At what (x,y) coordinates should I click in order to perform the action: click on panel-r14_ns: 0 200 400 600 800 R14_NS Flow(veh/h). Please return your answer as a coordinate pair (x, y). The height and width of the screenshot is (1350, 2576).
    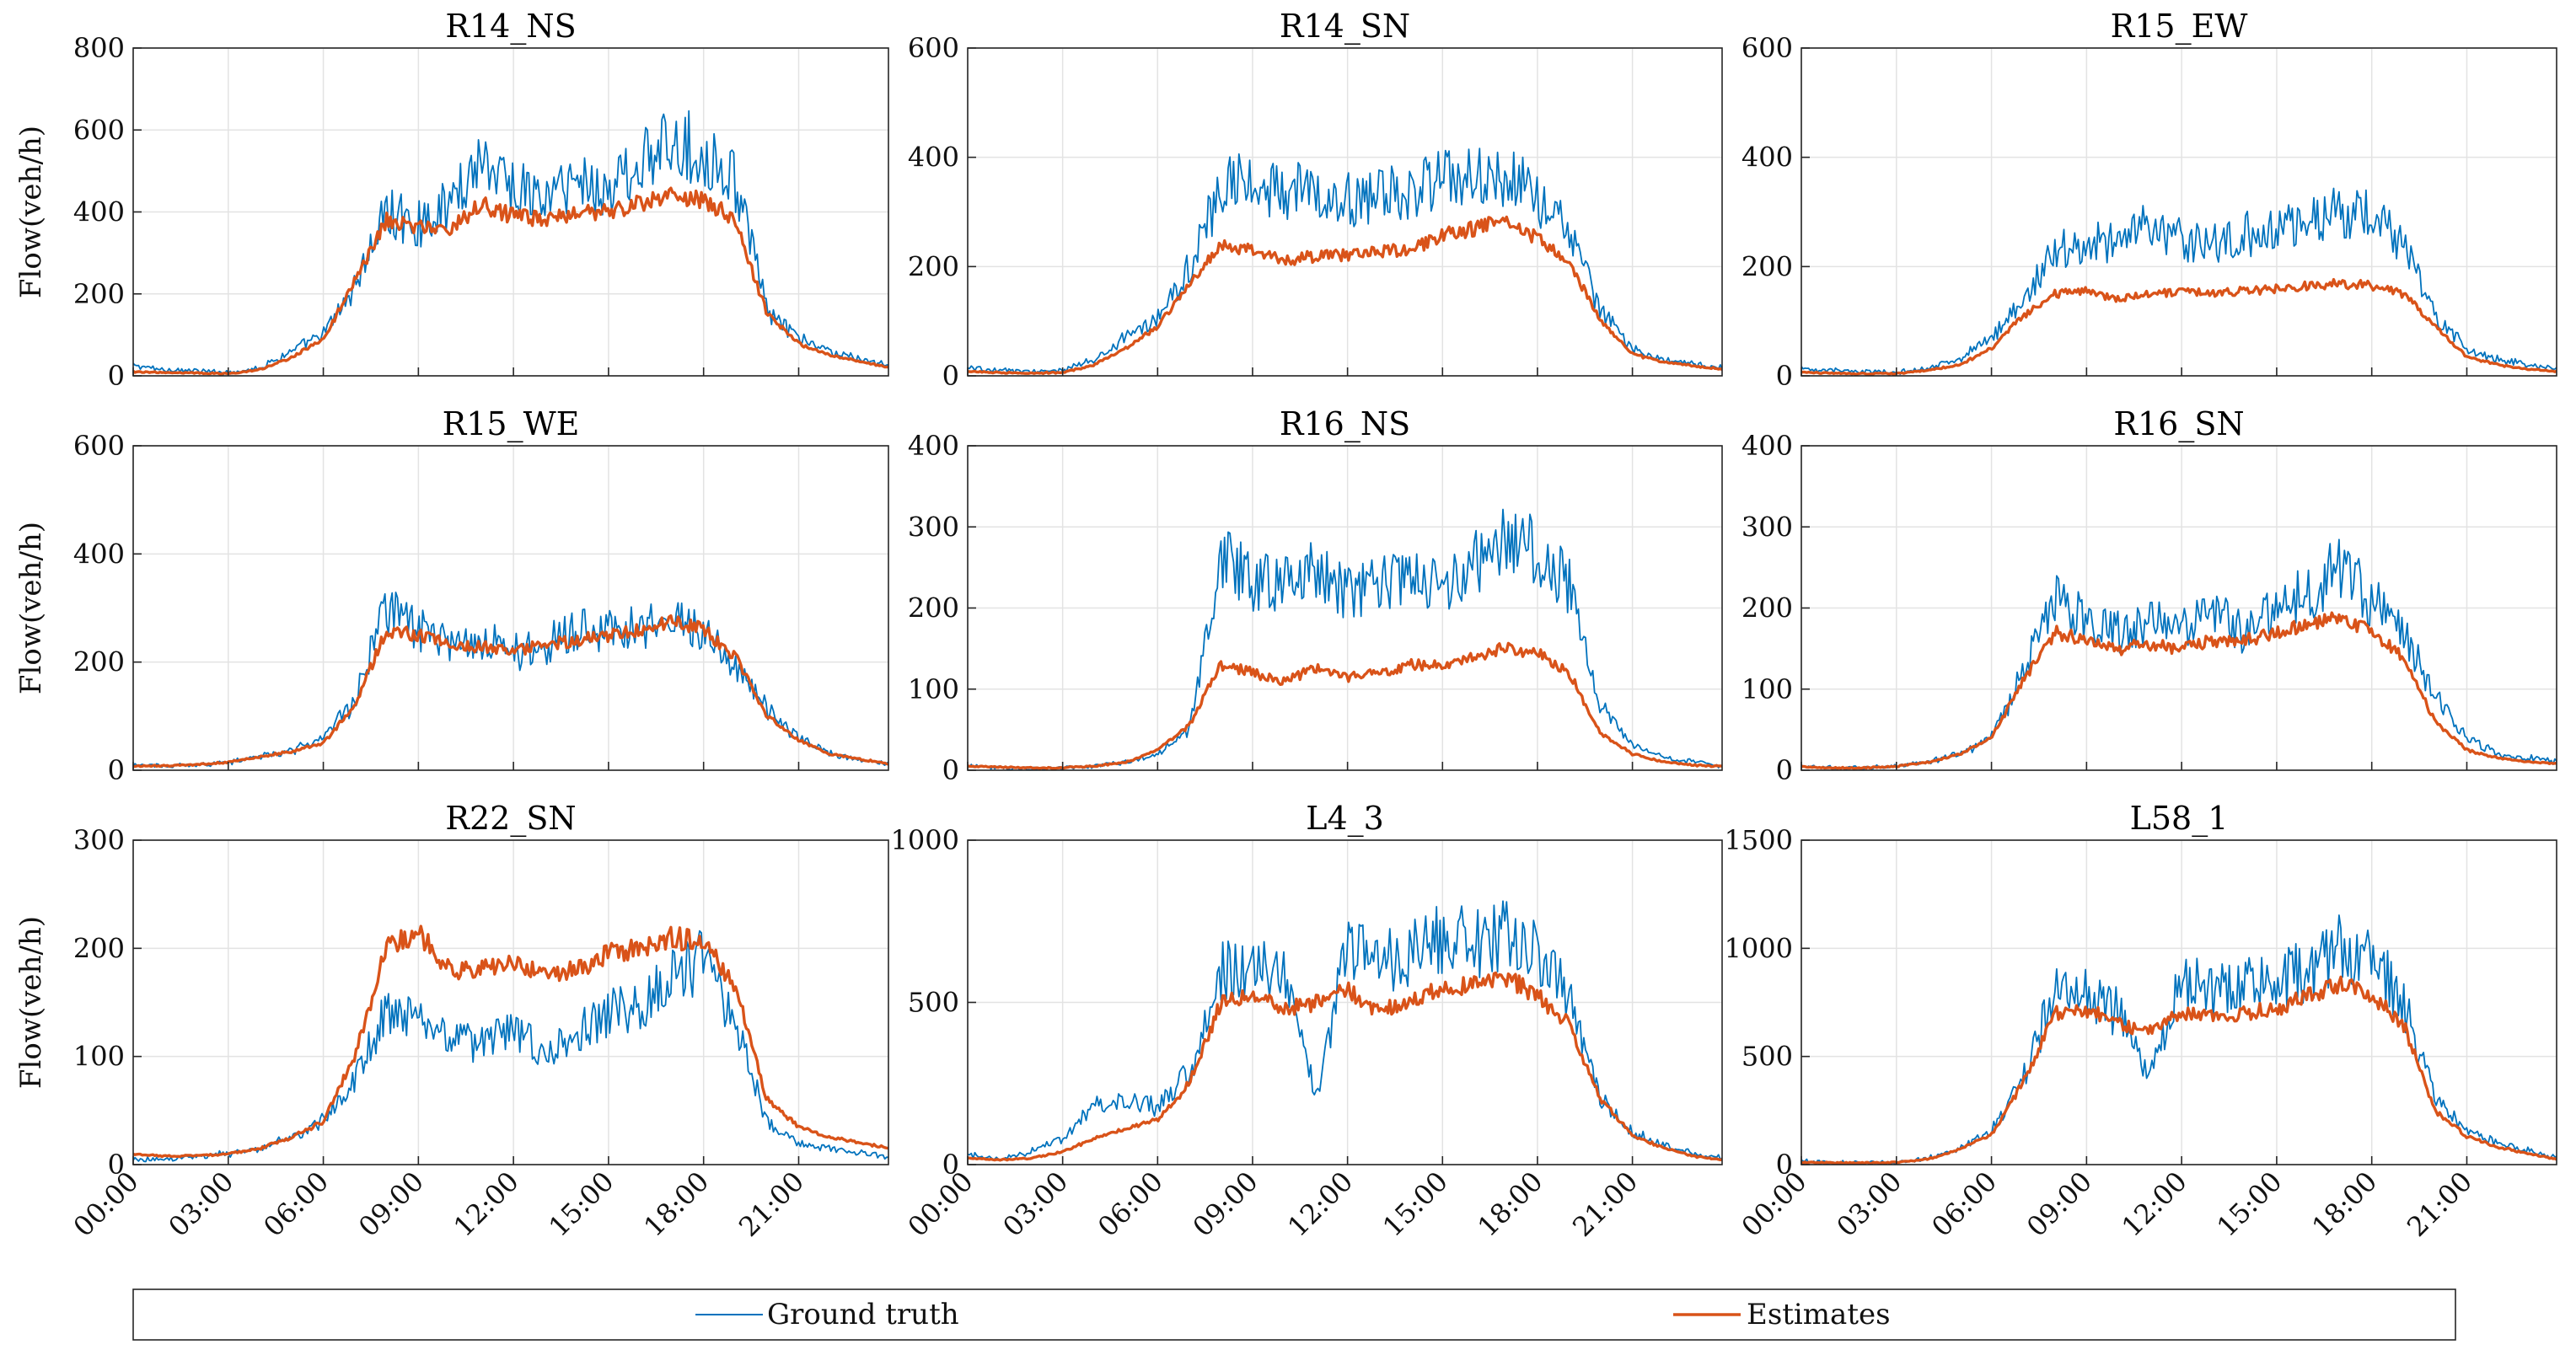
    Looking at the image, I should click on (451, 200).